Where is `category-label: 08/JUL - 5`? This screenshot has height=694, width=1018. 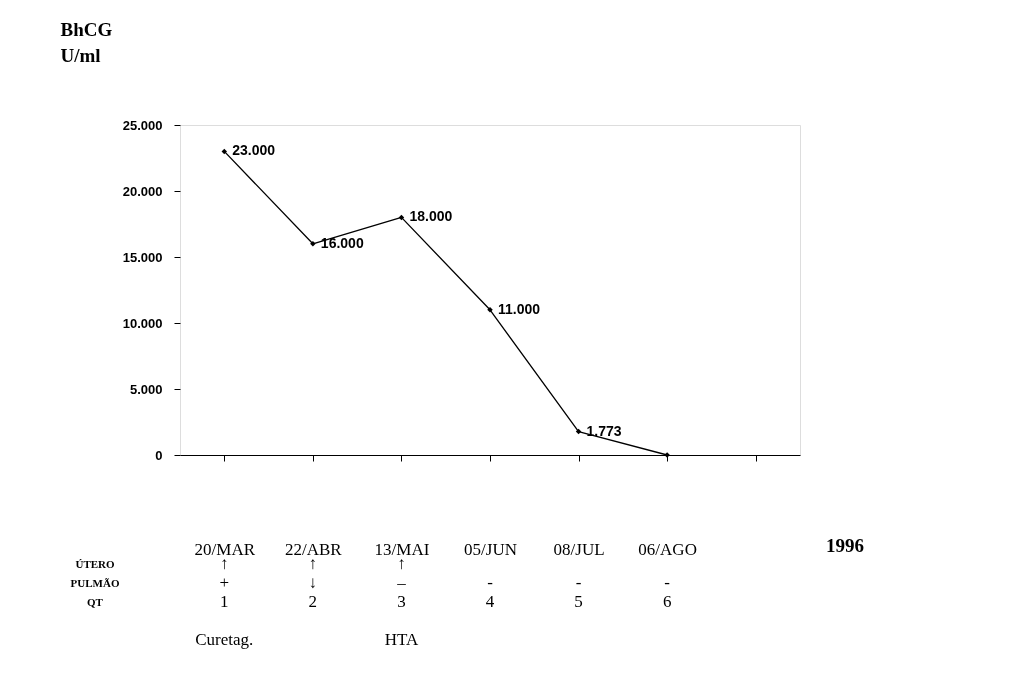 category-label: 08/JUL - 5 is located at coordinates (579, 575).